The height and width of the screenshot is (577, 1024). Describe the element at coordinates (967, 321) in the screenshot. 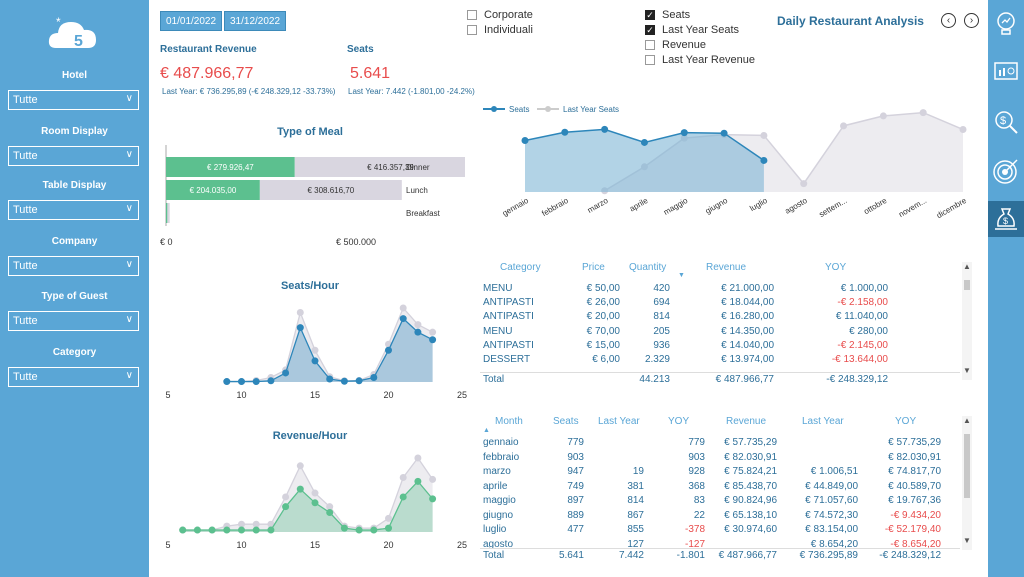

I see `category-table-scrollbar: ▲ ▼` at that location.